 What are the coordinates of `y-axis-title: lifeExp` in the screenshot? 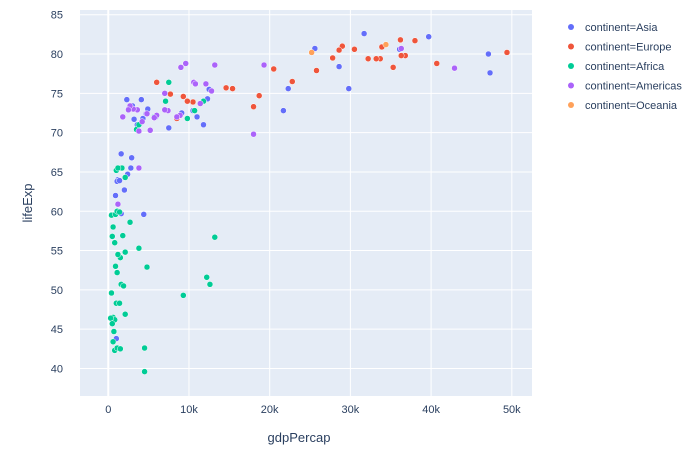 It's located at (27, 202).